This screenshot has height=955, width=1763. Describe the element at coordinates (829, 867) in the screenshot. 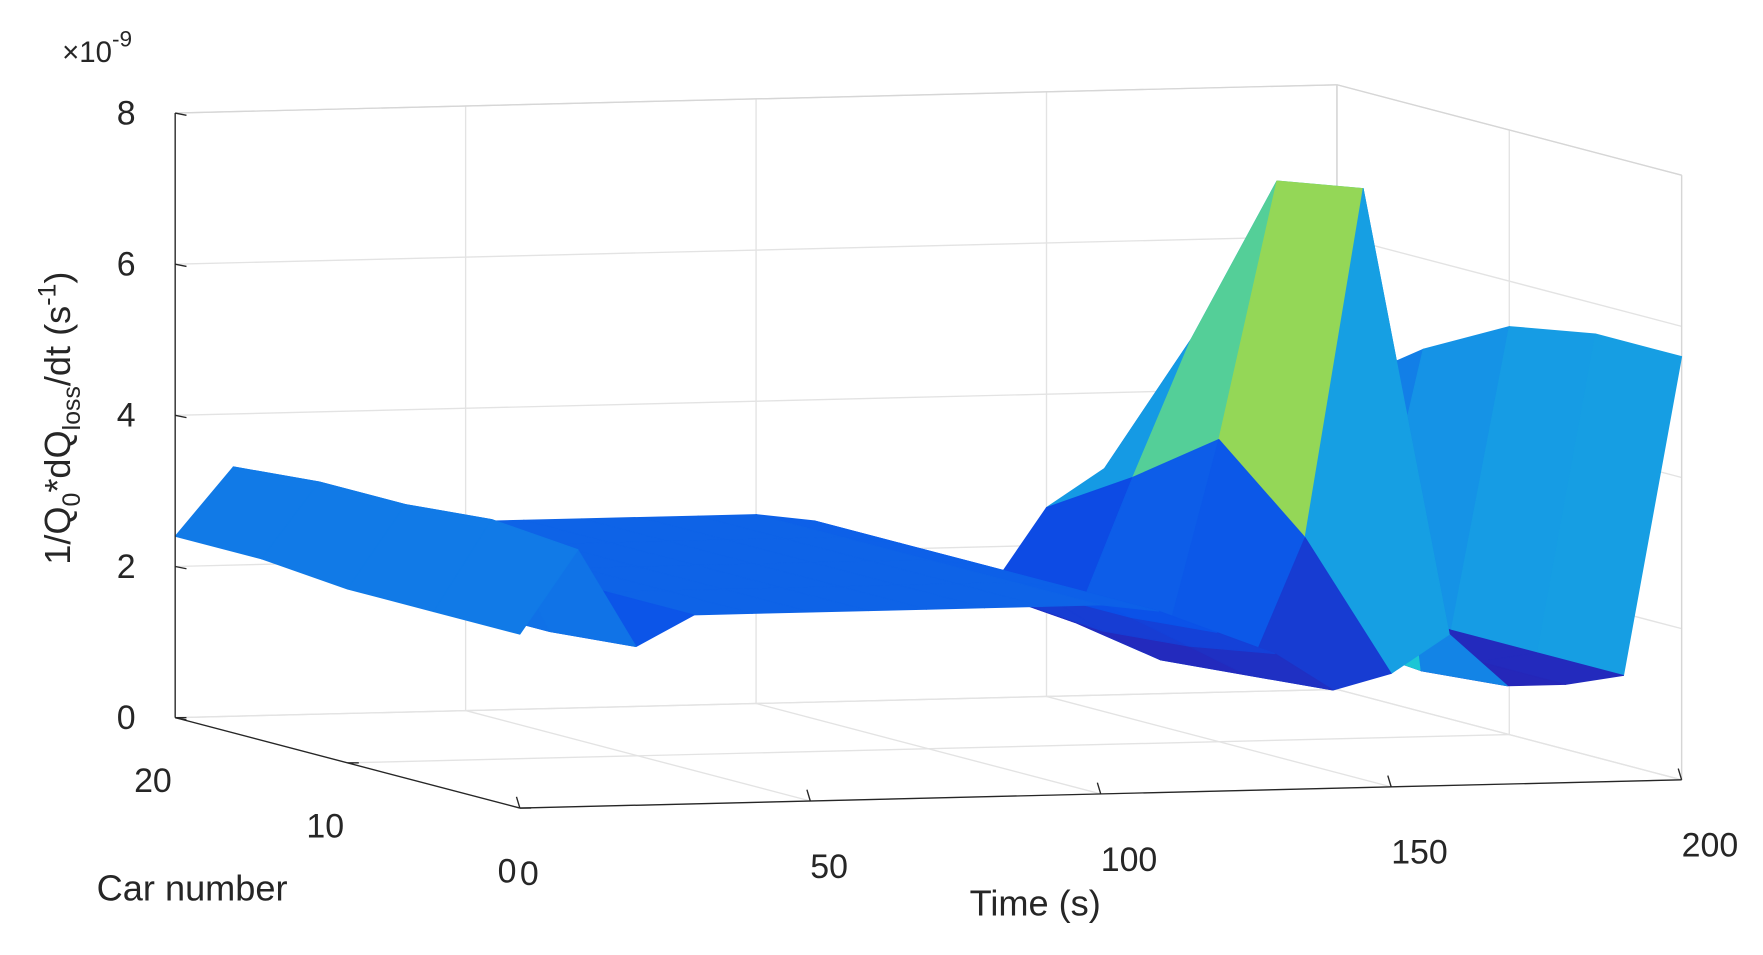

I see `x-tick-label: 50` at that location.